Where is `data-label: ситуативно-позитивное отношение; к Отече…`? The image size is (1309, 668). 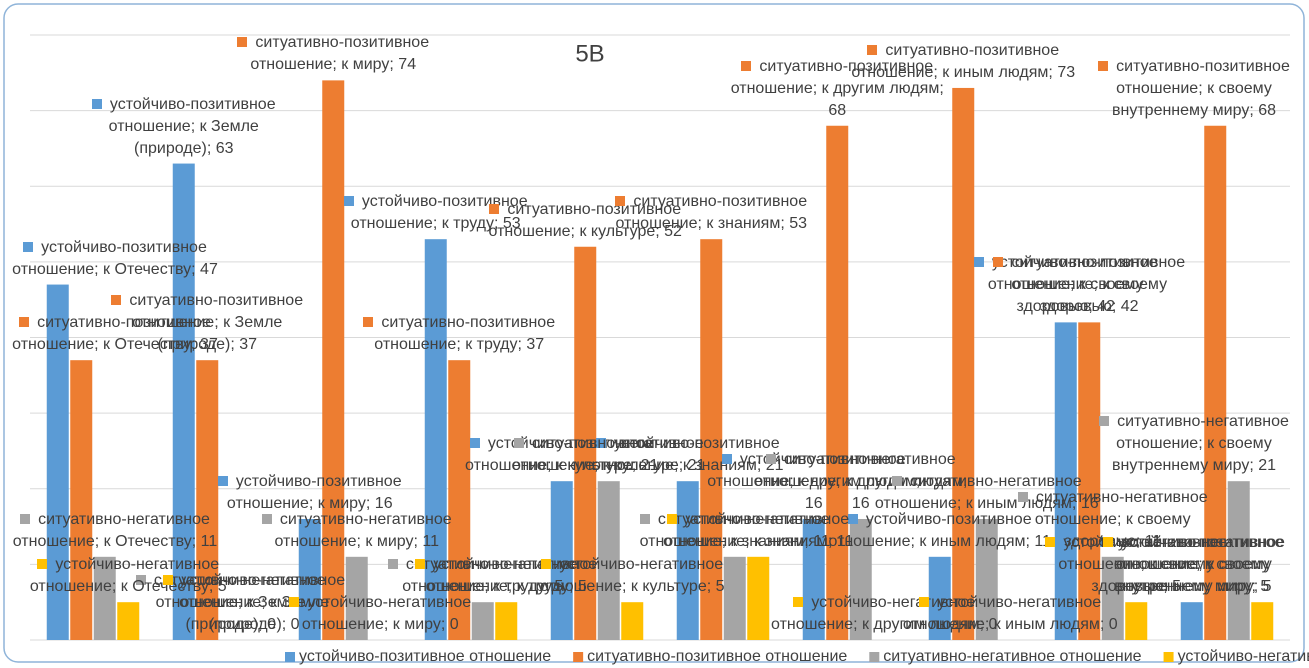
data-label: ситуативно-позитивное отношение; к Отече… is located at coordinates (115, 334).